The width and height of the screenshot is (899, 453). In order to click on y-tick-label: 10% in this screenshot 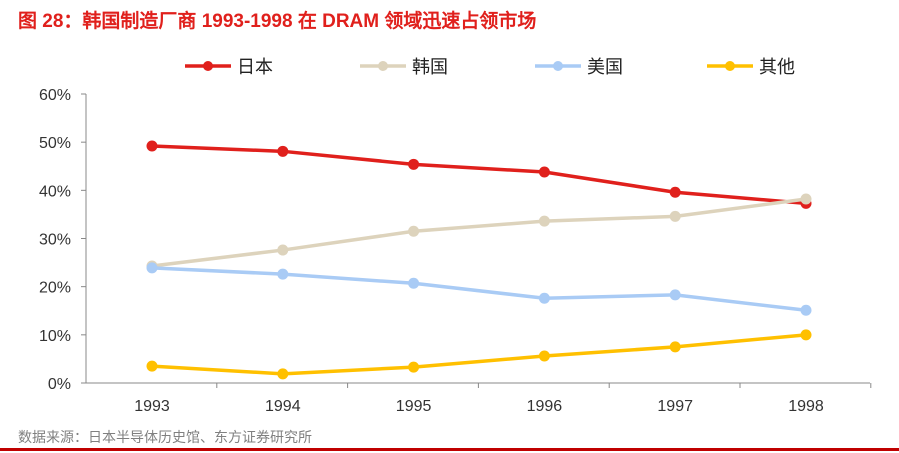, I will do `click(55, 336)`.